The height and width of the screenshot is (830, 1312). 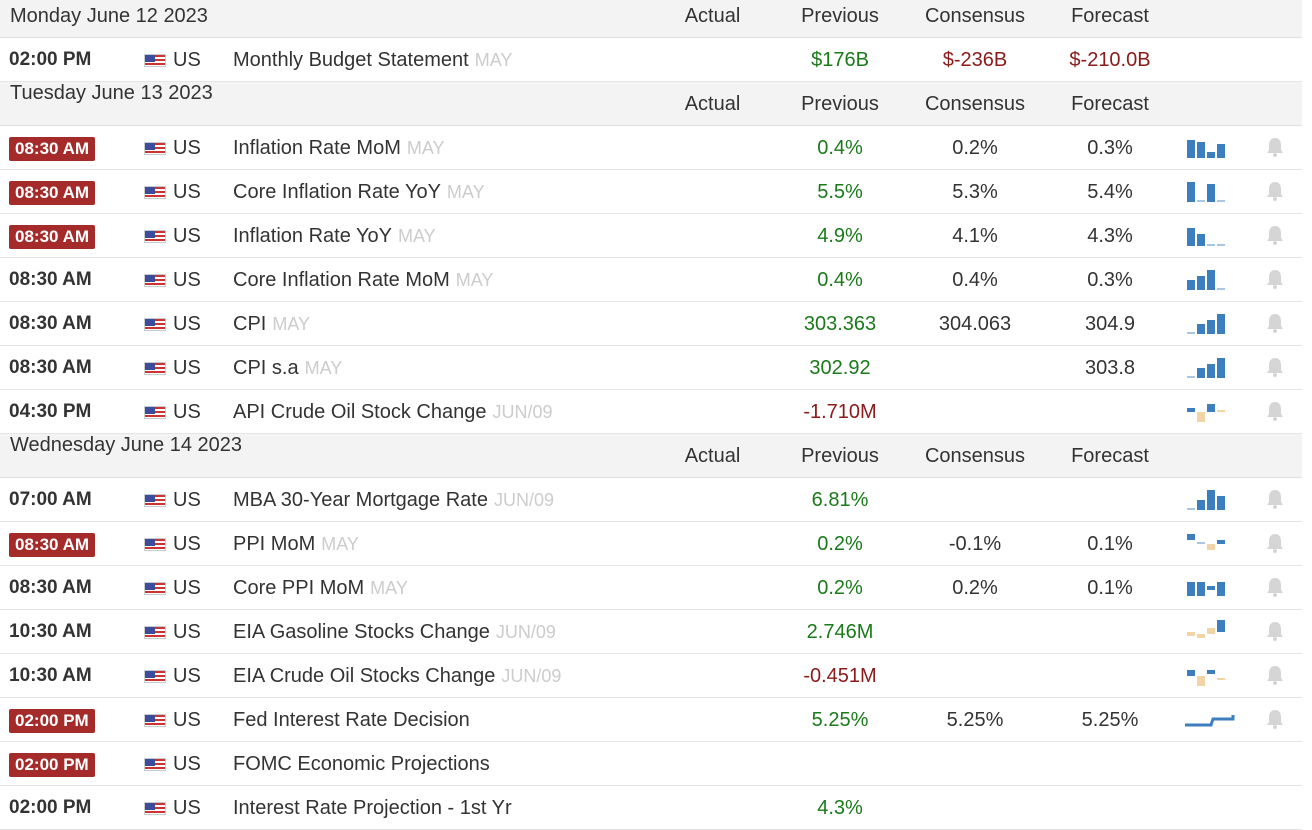 What do you see at coordinates (361, 632) in the screenshot?
I see `event-title: EIA Gasoline Stocks Change` at bounding box center [361, 632].